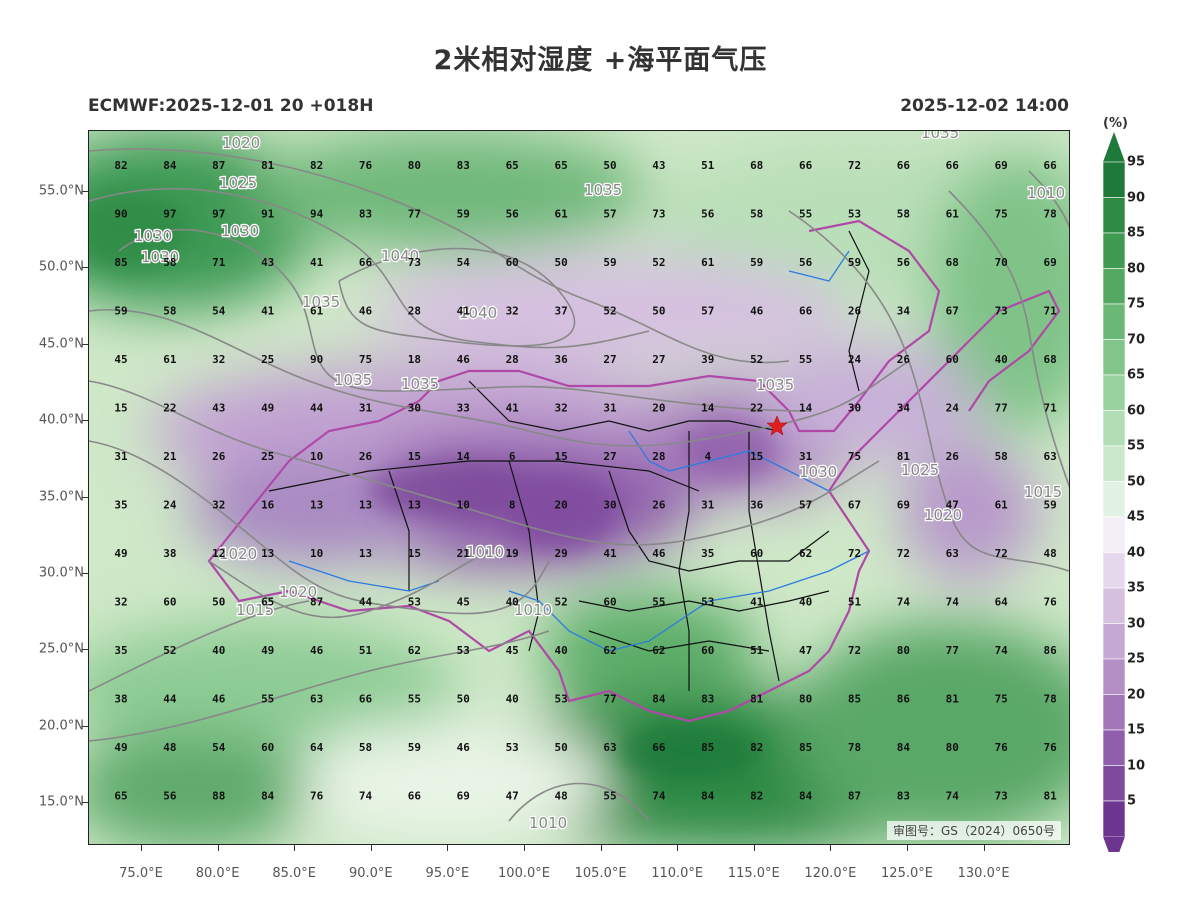 This screenshot has height=900, width=1201. Describe the element at coordinates (512, 796) in the screenshot. I see `rh-value: 47` at that location.